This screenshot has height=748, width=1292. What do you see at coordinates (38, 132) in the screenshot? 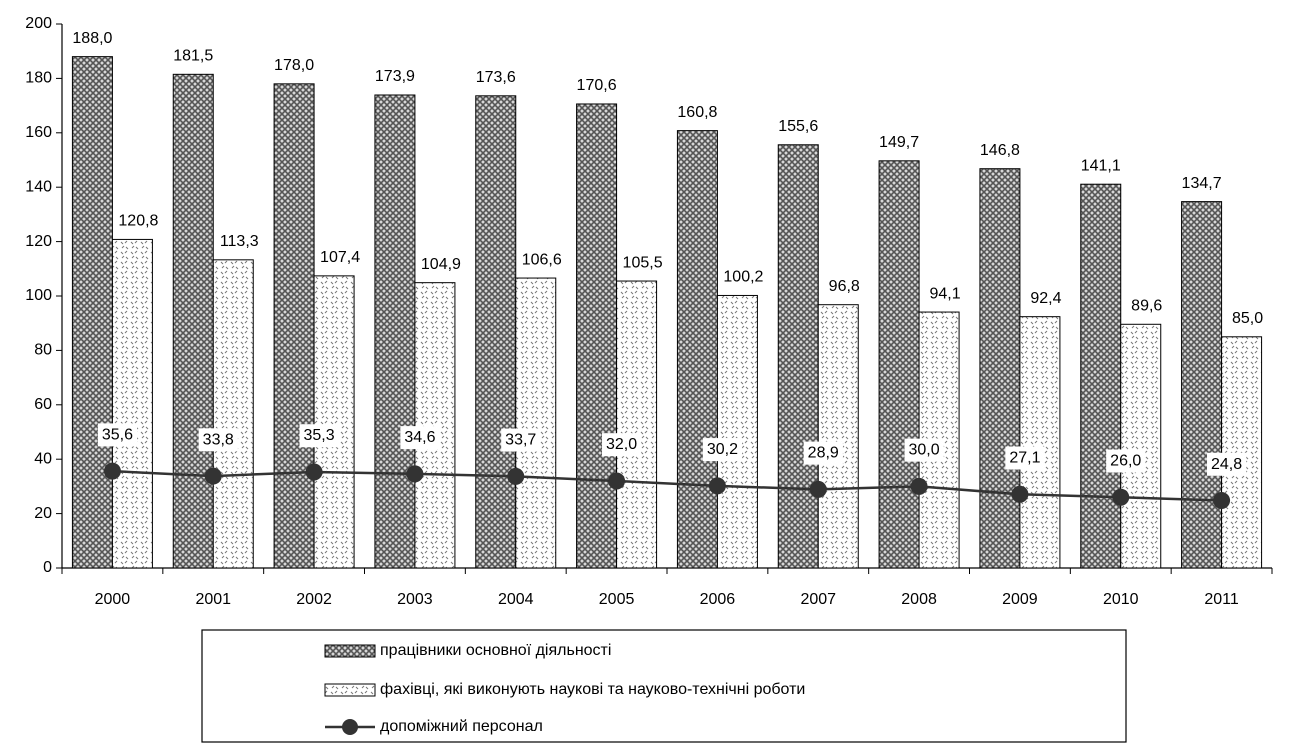
I see `y-tick-label: 160` at bounding box center [38, 132].